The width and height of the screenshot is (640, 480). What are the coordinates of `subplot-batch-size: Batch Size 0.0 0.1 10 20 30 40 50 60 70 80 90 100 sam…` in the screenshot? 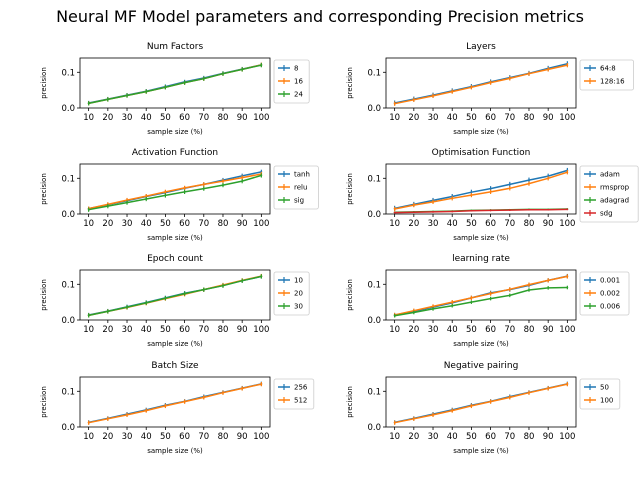 It's located at (177, 408).